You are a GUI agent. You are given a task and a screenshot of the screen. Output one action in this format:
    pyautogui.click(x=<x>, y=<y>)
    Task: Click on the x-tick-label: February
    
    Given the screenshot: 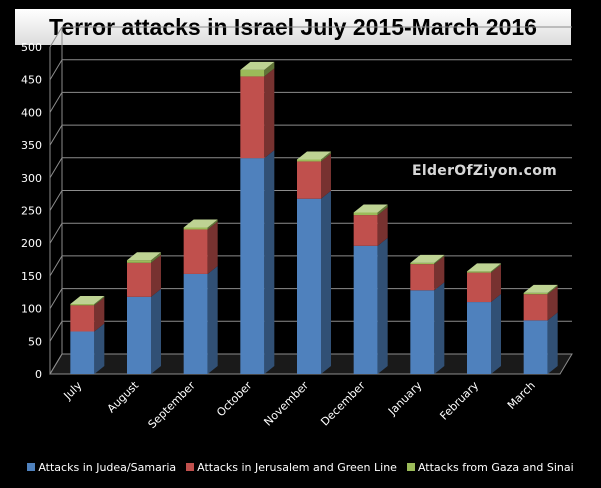 What is the action you would take?
    pyautogui.click(x=459, y=401)
    